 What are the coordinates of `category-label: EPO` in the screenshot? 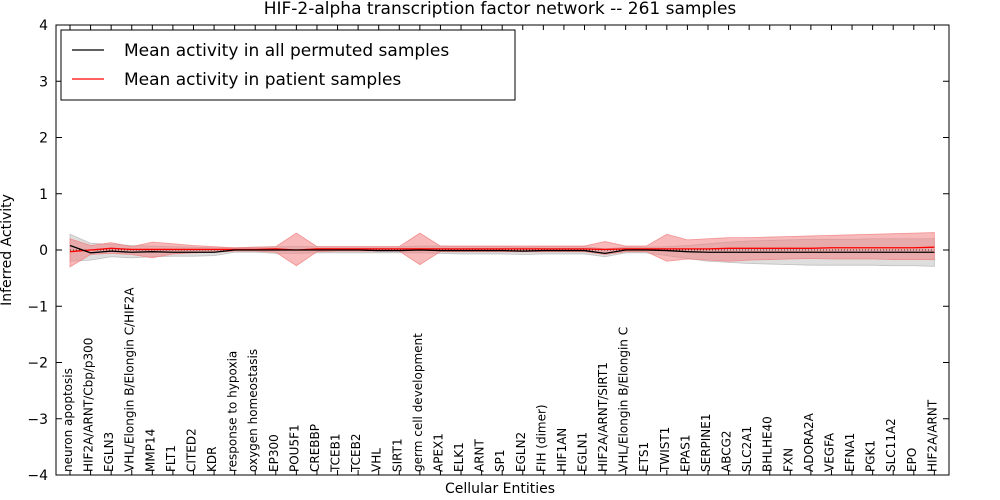 It's located at (912, 460).